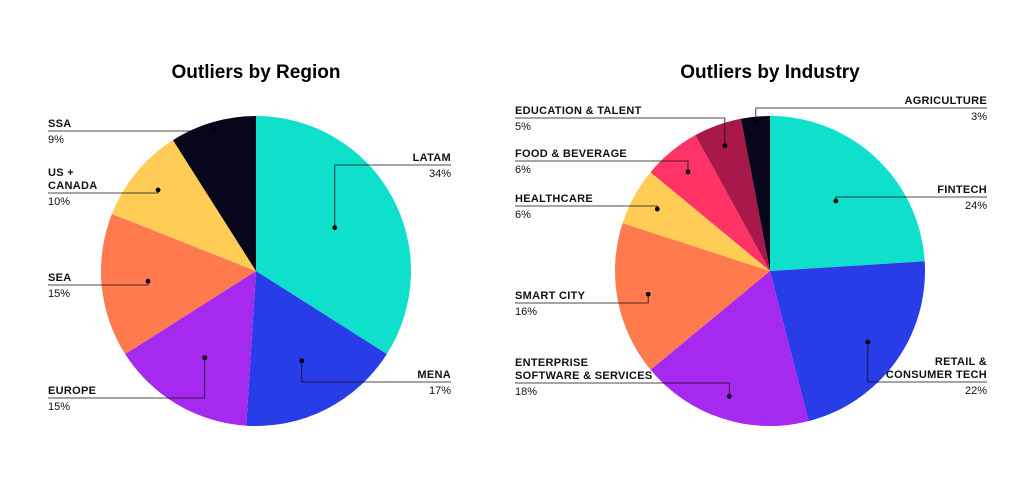  I want to click on slice-value-sea: 15%, so click(59, 294).